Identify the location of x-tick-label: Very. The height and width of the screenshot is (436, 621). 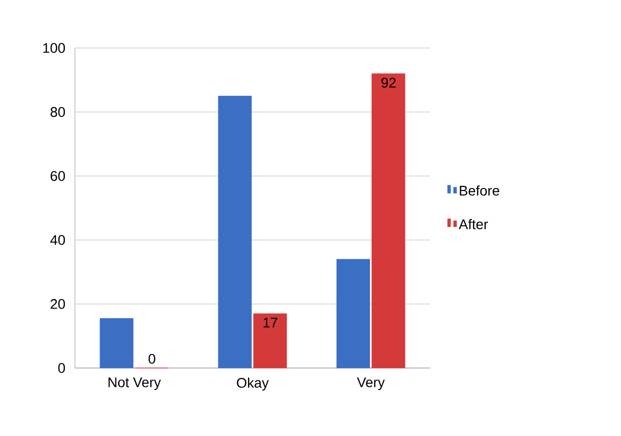
(370, 384).